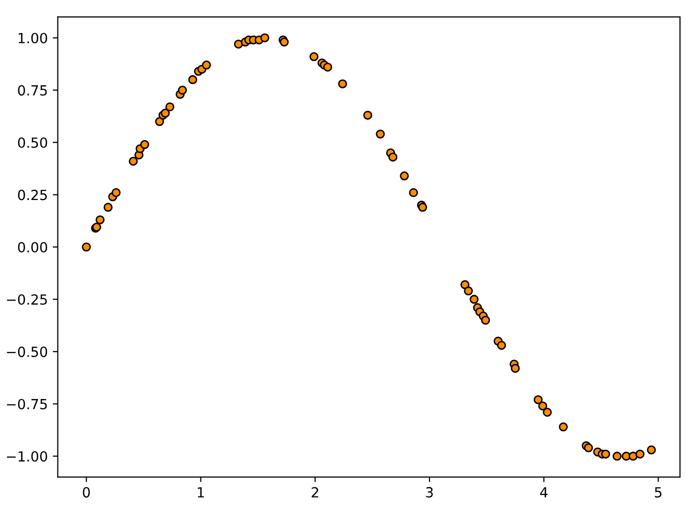 This screenshot has width=696, height=513. Describe the element at coordinates (315, 492) in the screenshot. I see `x-tick-label: 2` at that location.